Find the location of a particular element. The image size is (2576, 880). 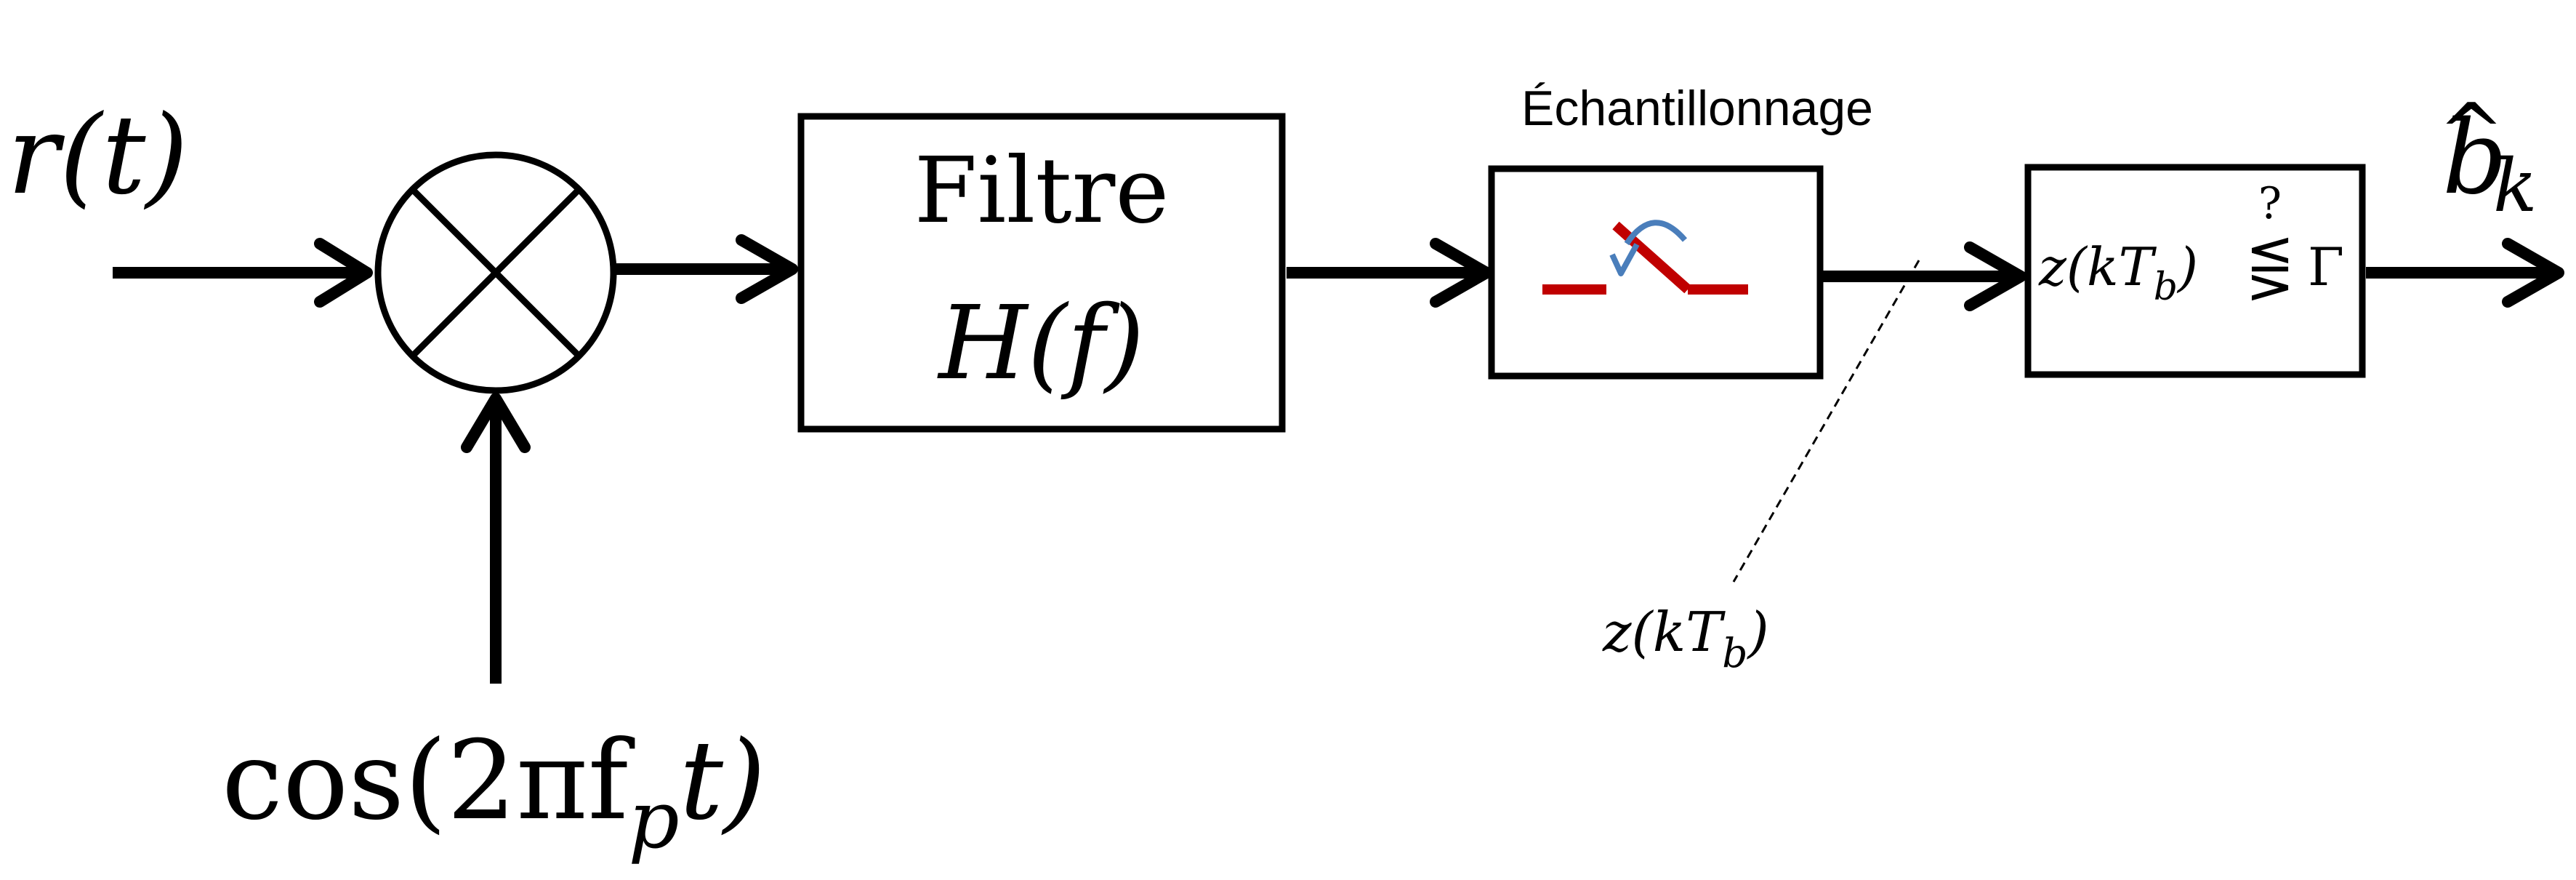

sample-value-label: z(kTb) is located at coordinates (1685, 638).